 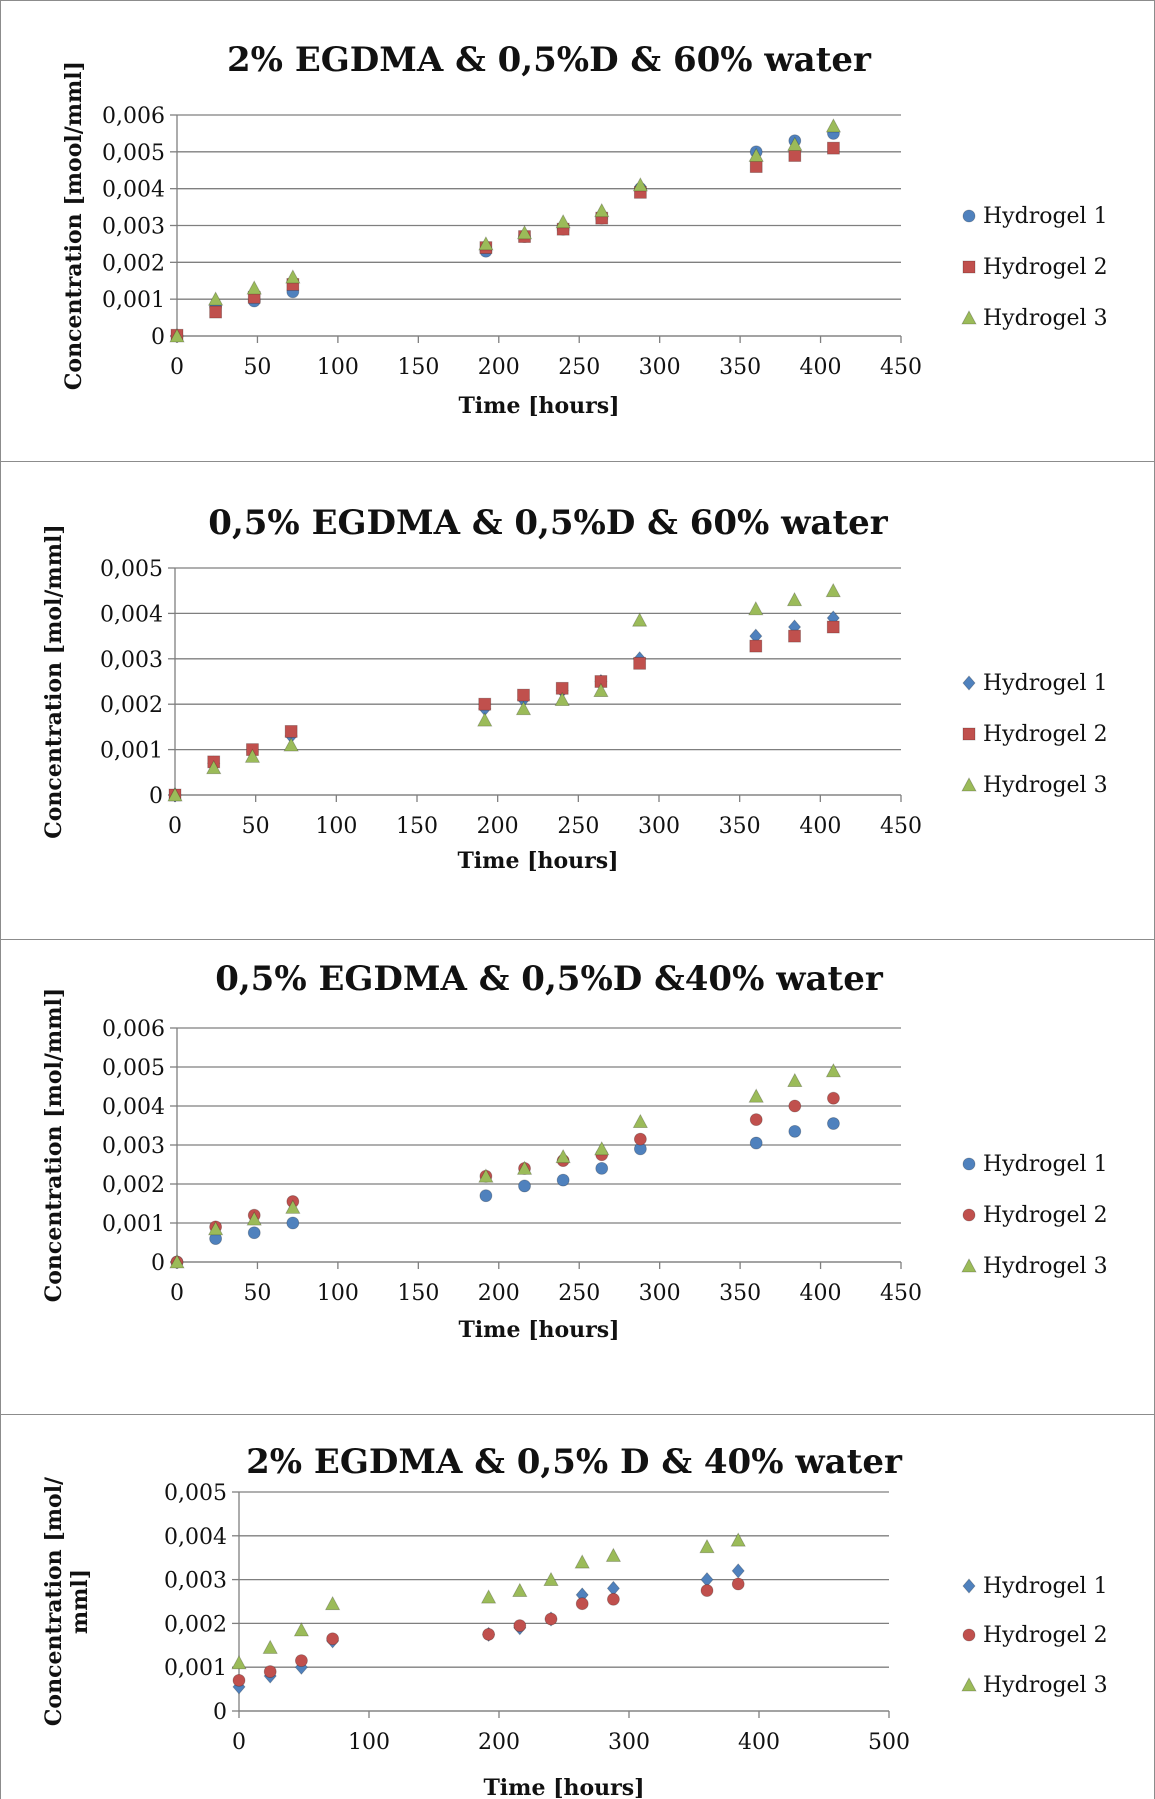 What do you see at coordinates (574, 1462) in the screenshot?
I see `chart-title: 2% EGDMA & 0,5% D & 40% water` at bounding box center [574, 1462].